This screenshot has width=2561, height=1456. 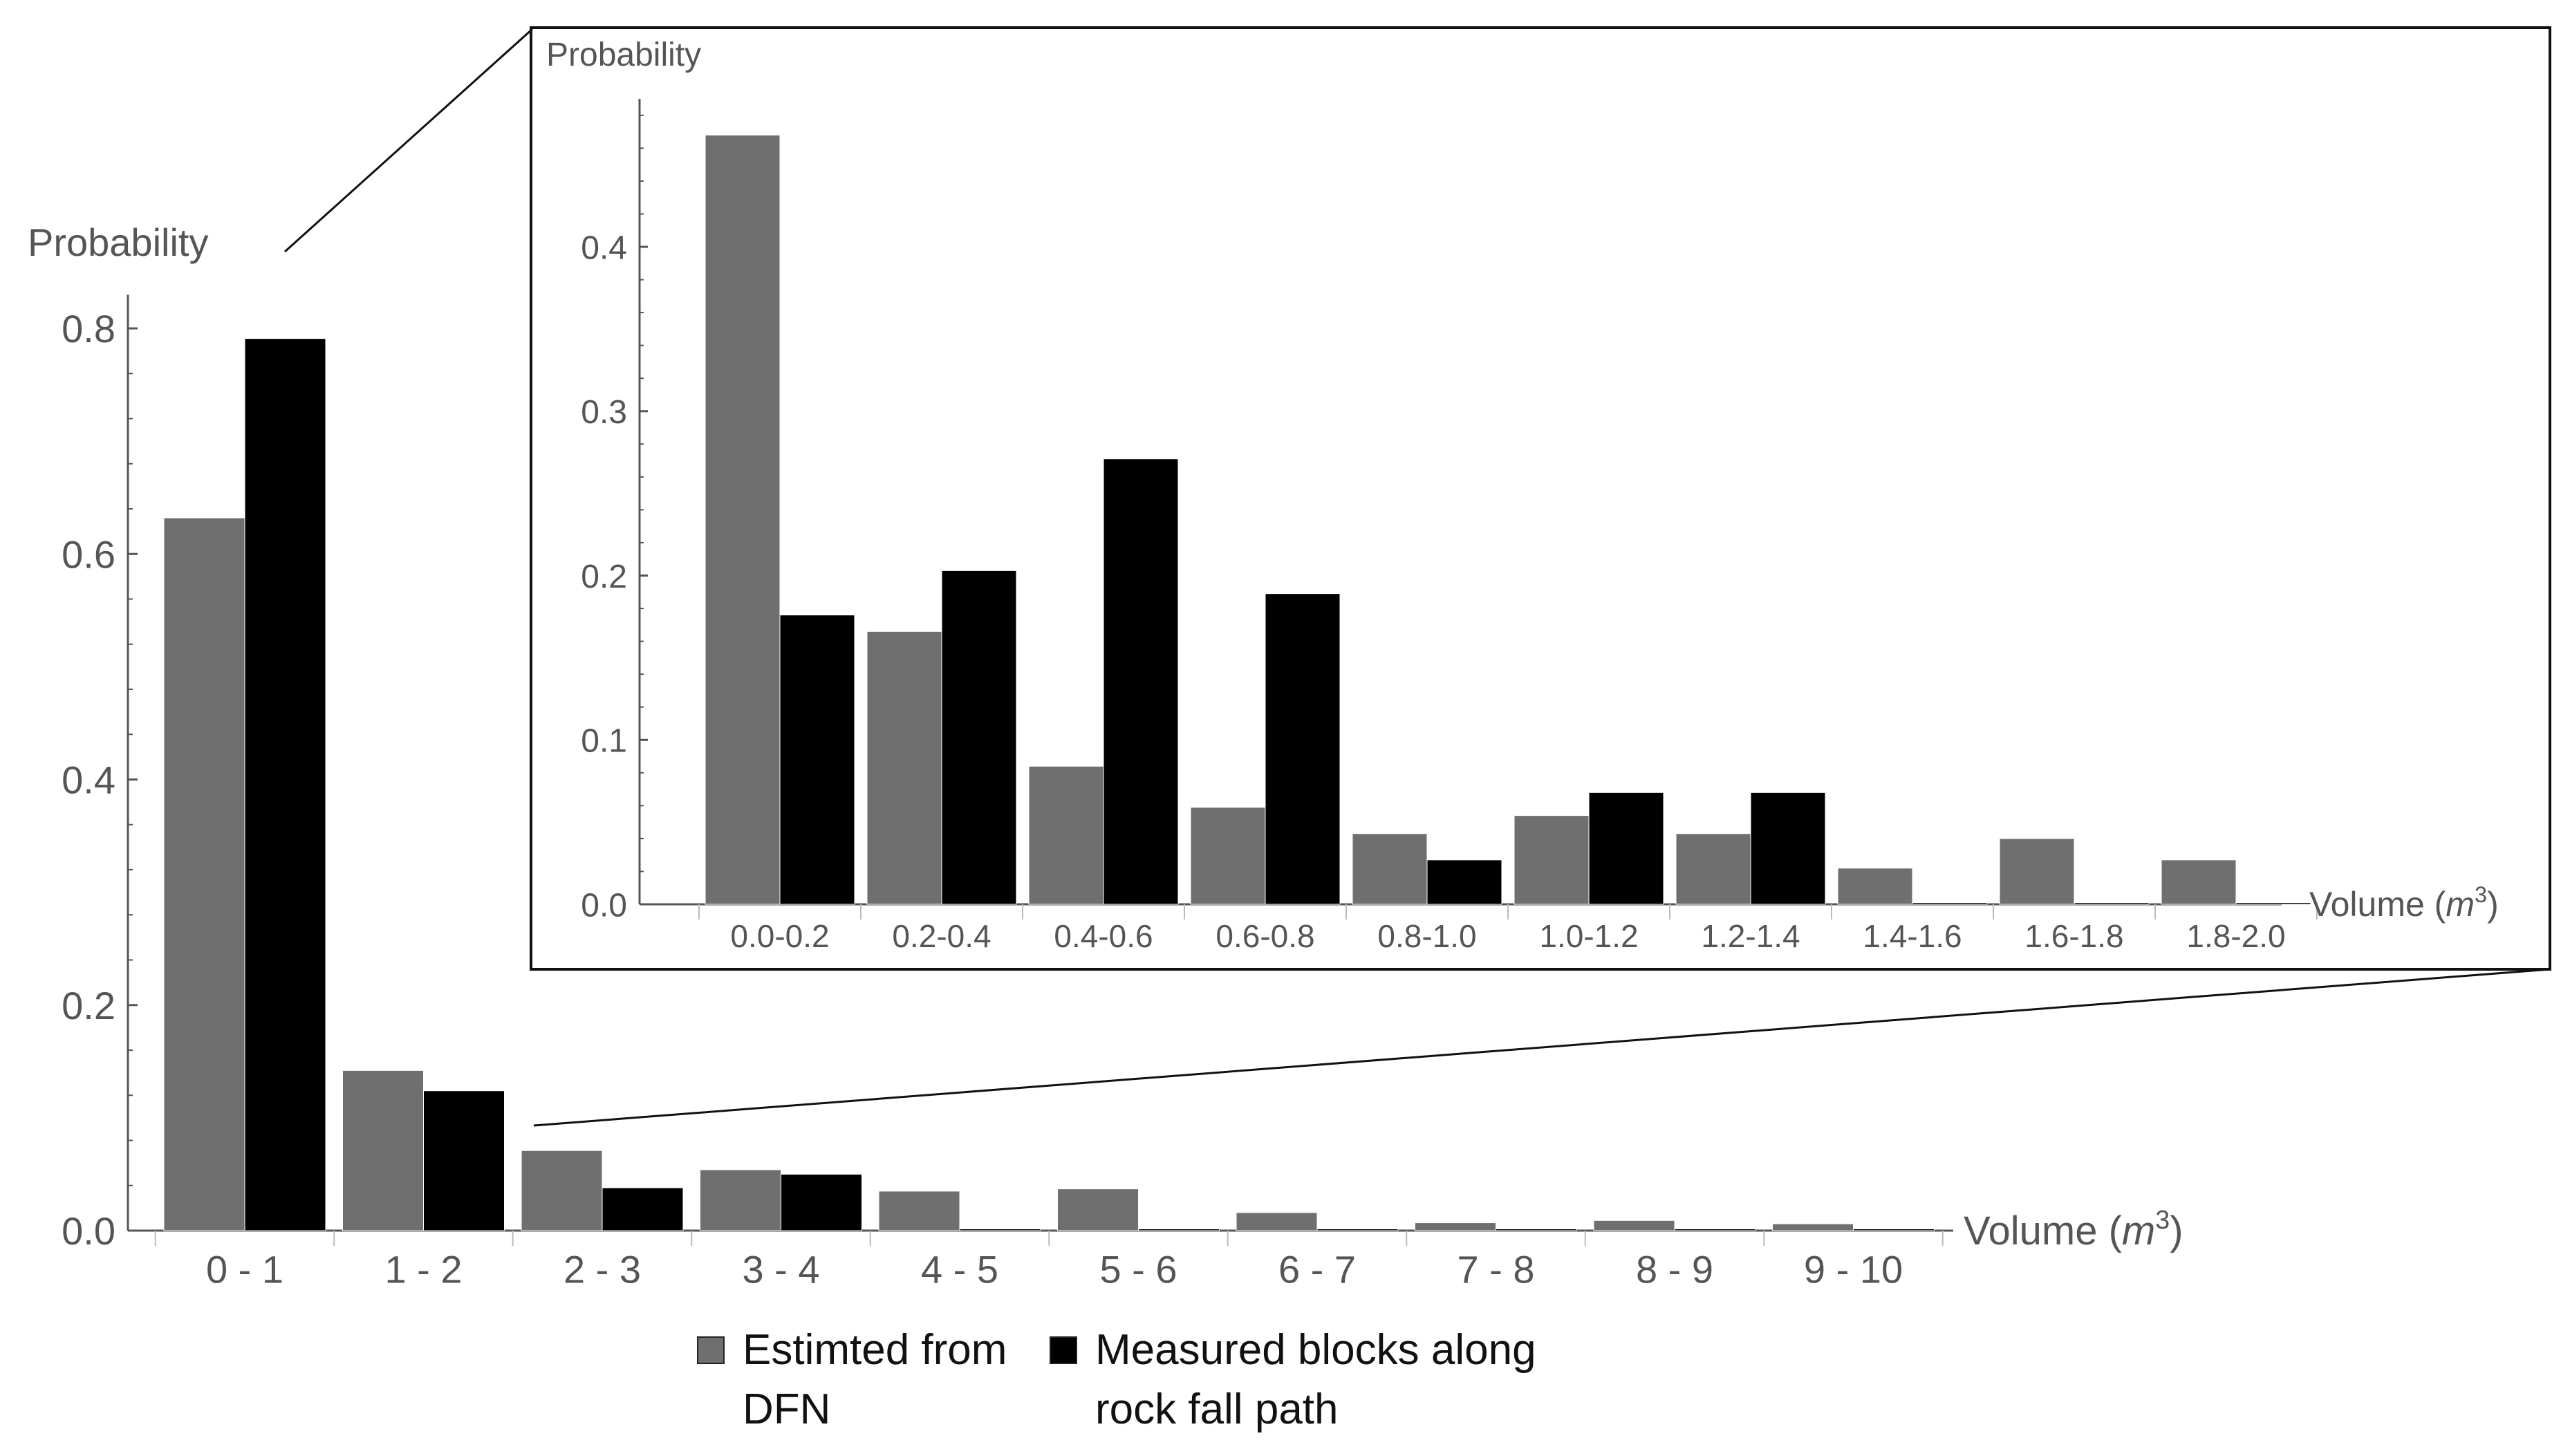 I want to click on inset-x-axis-label-unit: m, so click(x=2460, y=904).